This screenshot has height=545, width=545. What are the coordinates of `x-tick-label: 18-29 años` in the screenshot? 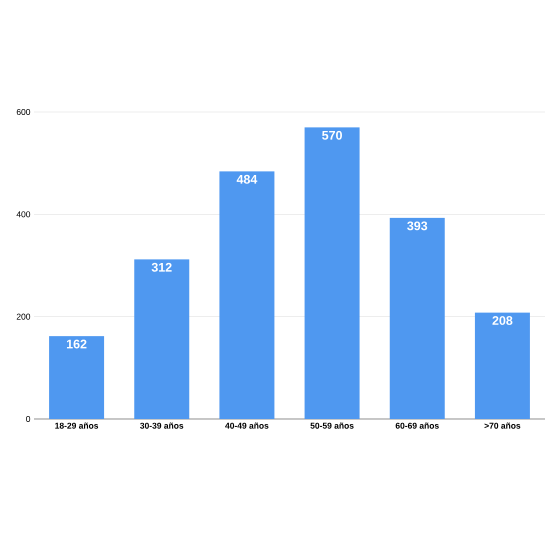 It's located at (76, 425).